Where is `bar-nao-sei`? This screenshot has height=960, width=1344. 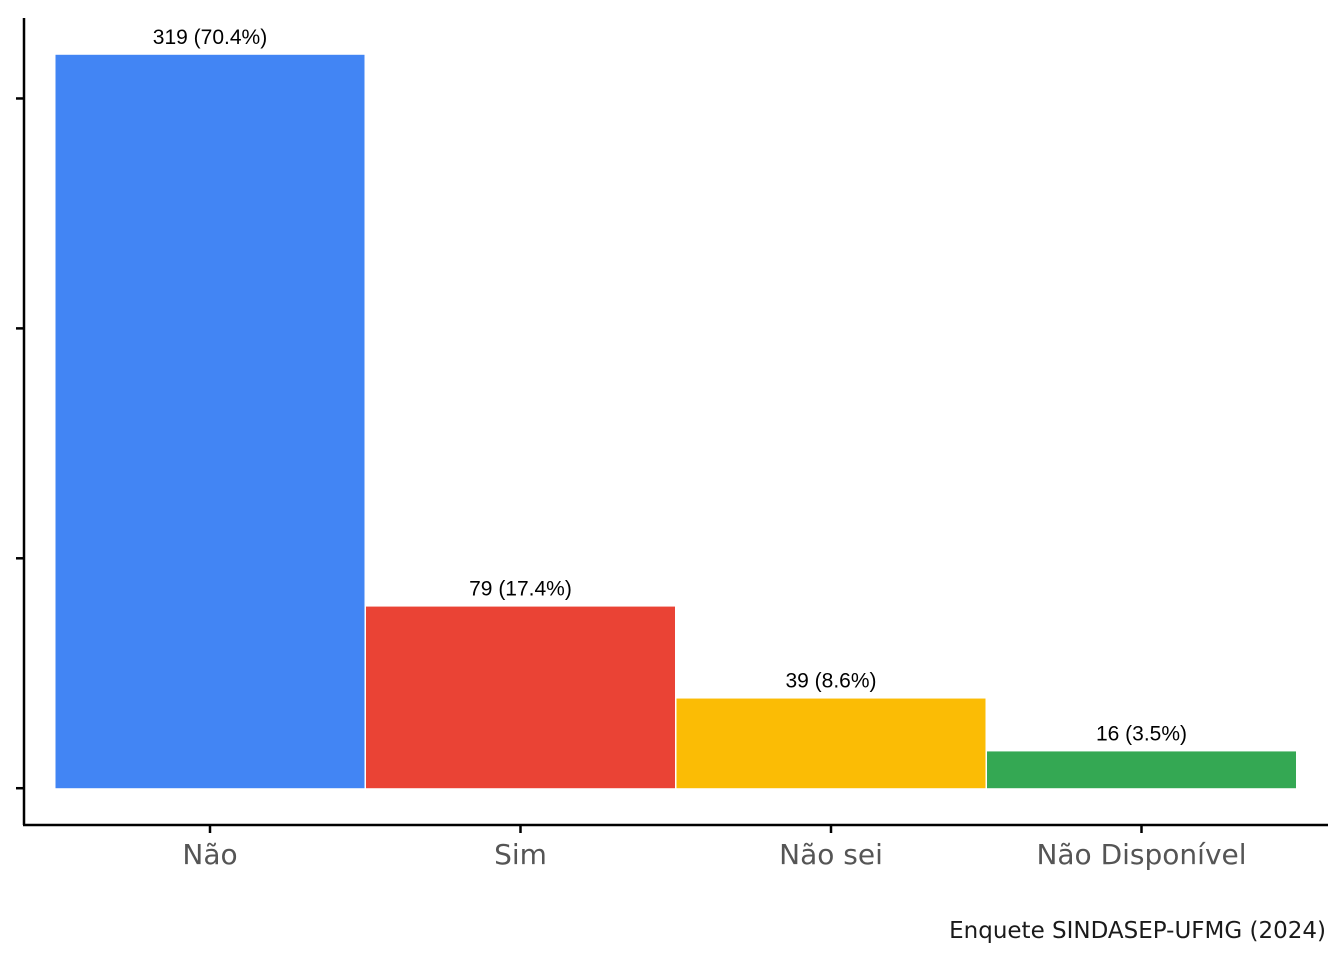
bar-nao-sei is located at coordinates (831, 743).